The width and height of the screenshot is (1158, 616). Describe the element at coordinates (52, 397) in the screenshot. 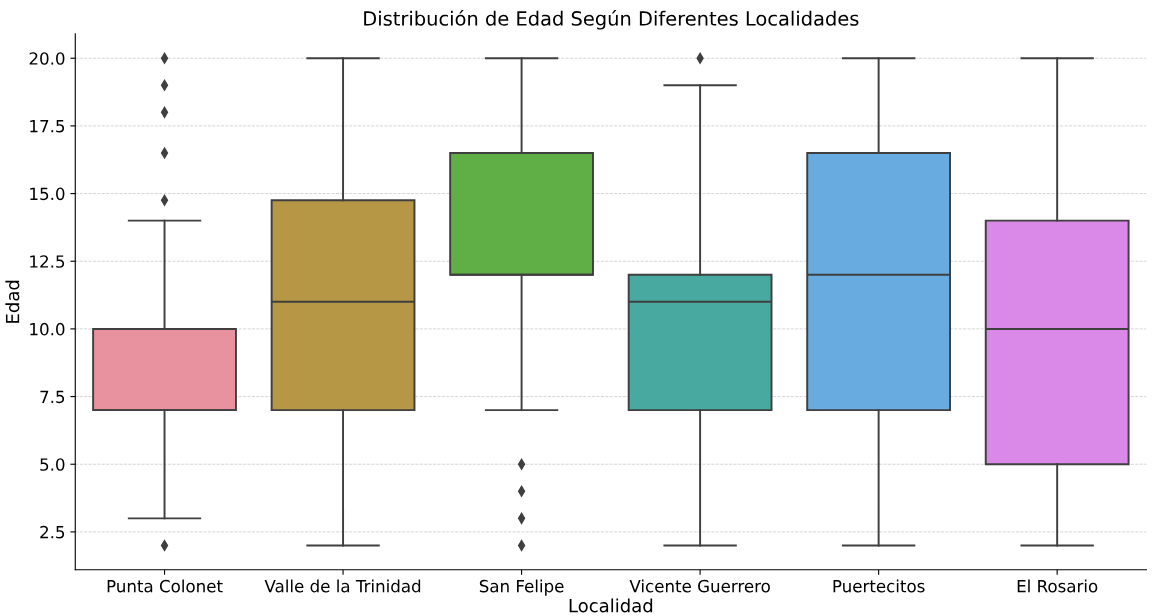

I see `y-tick-label: 7.5` at that location.